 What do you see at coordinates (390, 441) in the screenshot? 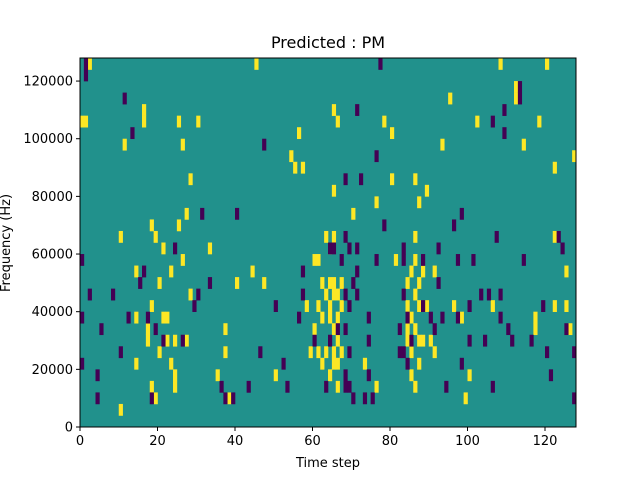
I see `x-tick-label: 80` at bounding box center [390, 441].